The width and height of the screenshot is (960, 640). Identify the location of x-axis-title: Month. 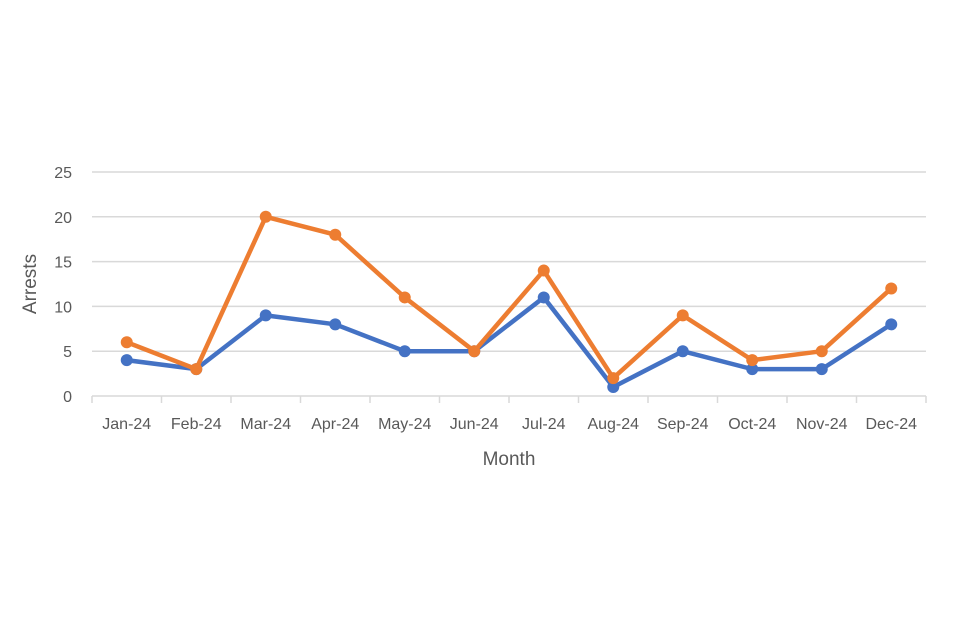
(509, 459).